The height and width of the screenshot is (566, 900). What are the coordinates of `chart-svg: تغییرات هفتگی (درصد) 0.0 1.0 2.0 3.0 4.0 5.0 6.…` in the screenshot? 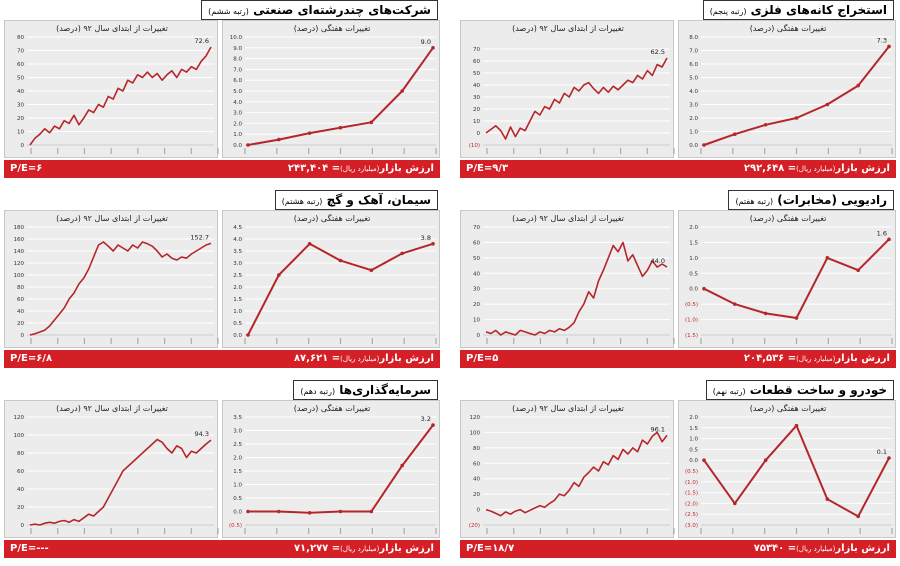 It's located at (791, 88).